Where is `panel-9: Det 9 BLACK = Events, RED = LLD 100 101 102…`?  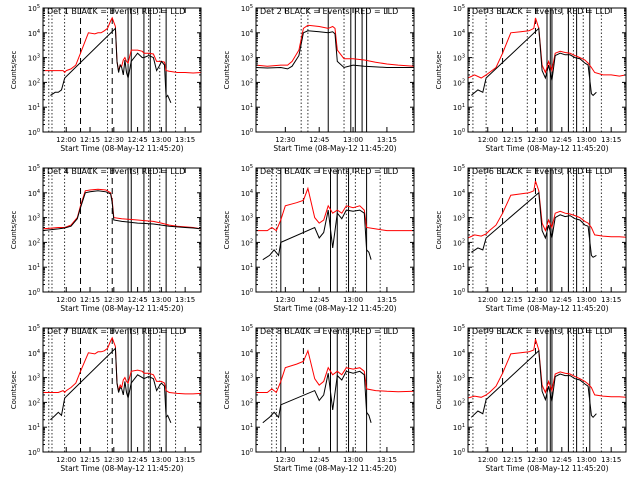 panel-9: Det 9 BLACK = Events, RED = LLD 100 101 102… is located at coordinates (531, 398).